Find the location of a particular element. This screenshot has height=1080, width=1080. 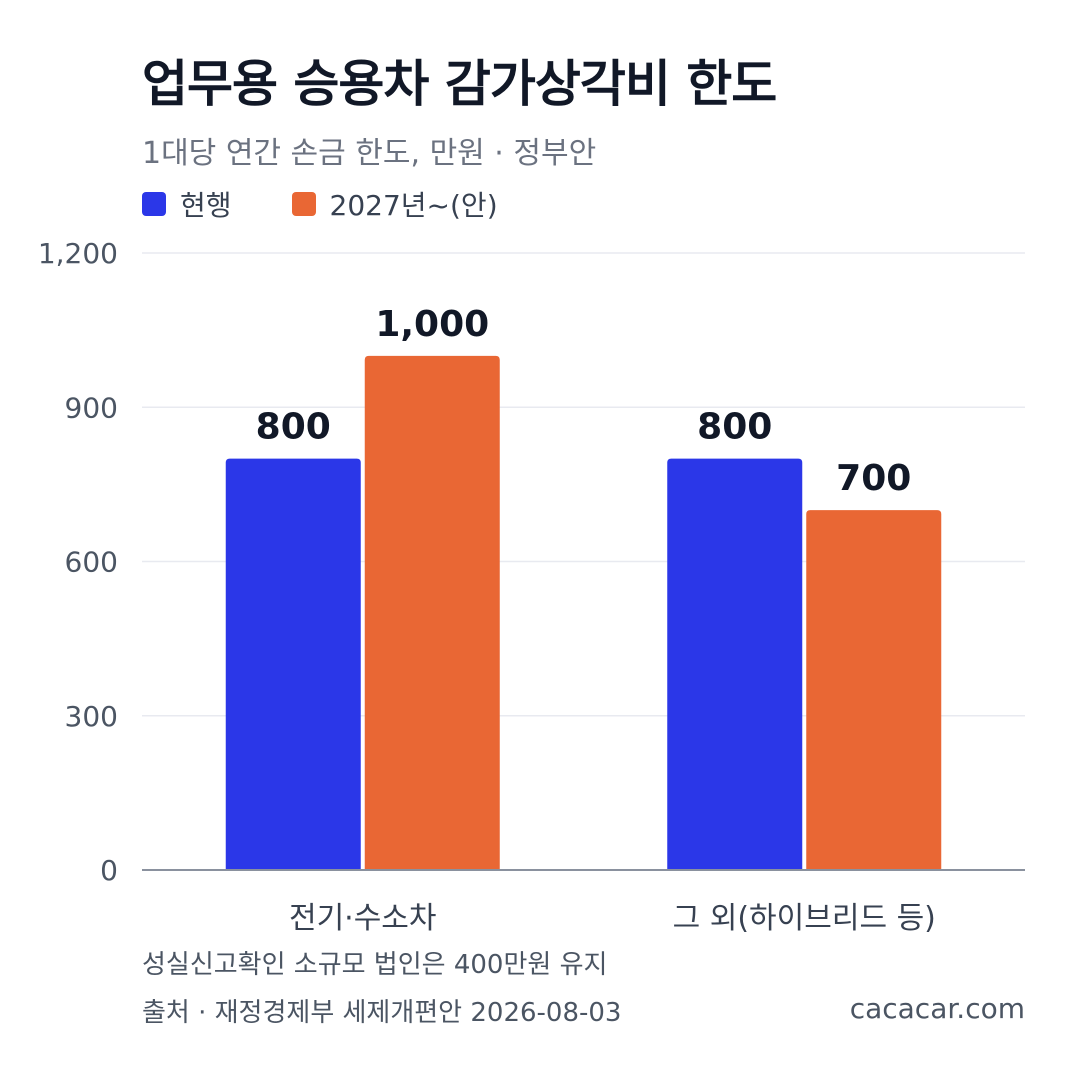

y-tick-label: 0 is located at coordinates (109, 870).